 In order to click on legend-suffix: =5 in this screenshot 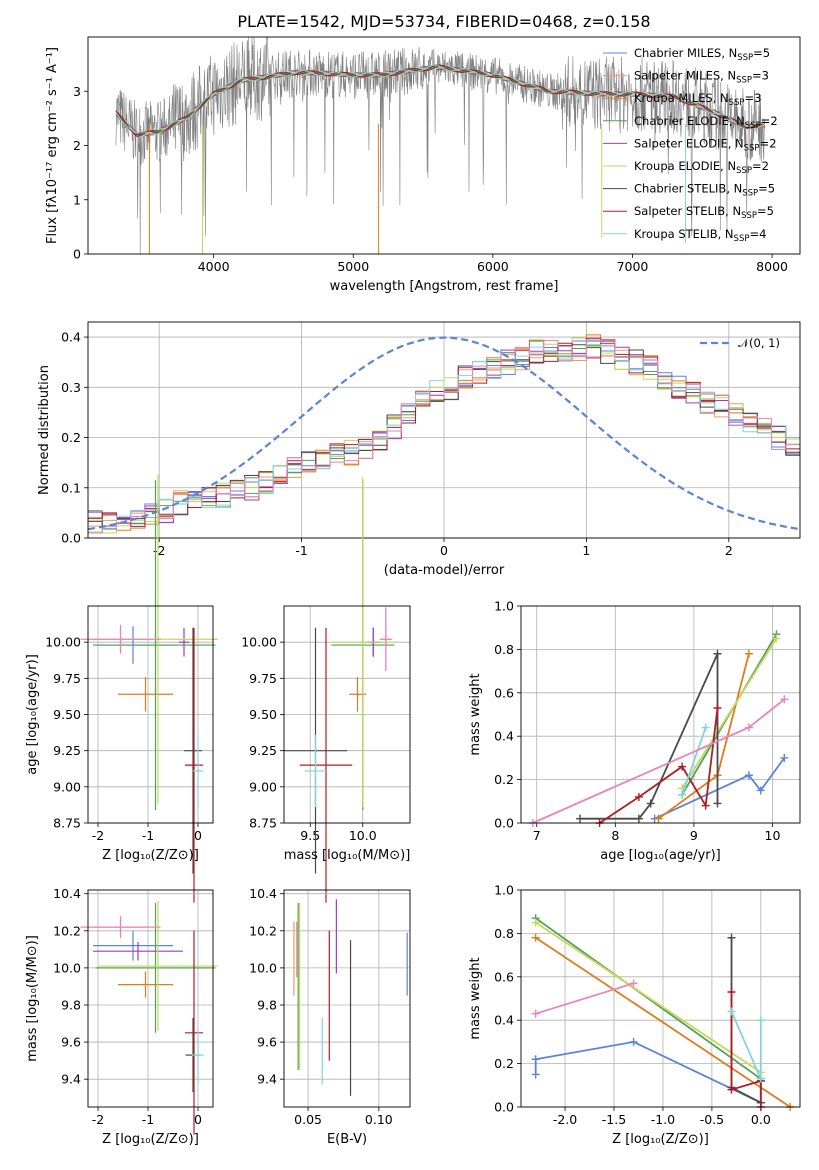, I will do `click(761, 53)`.